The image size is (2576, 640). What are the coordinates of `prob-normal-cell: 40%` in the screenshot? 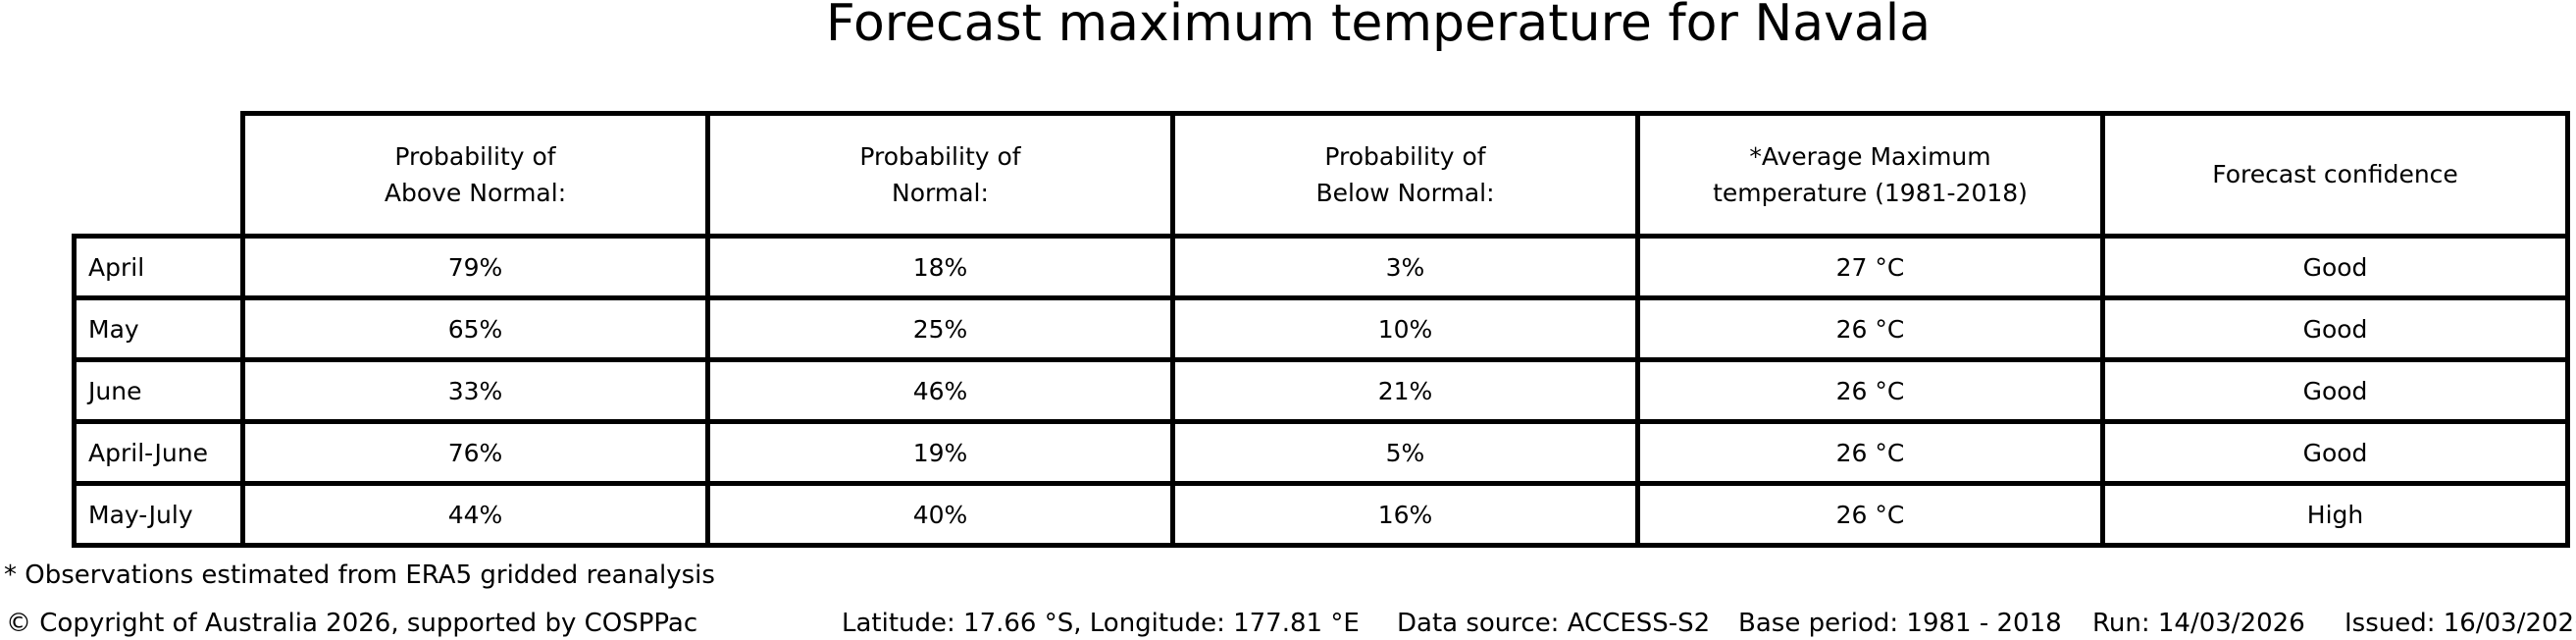 It's located at (940, 514).